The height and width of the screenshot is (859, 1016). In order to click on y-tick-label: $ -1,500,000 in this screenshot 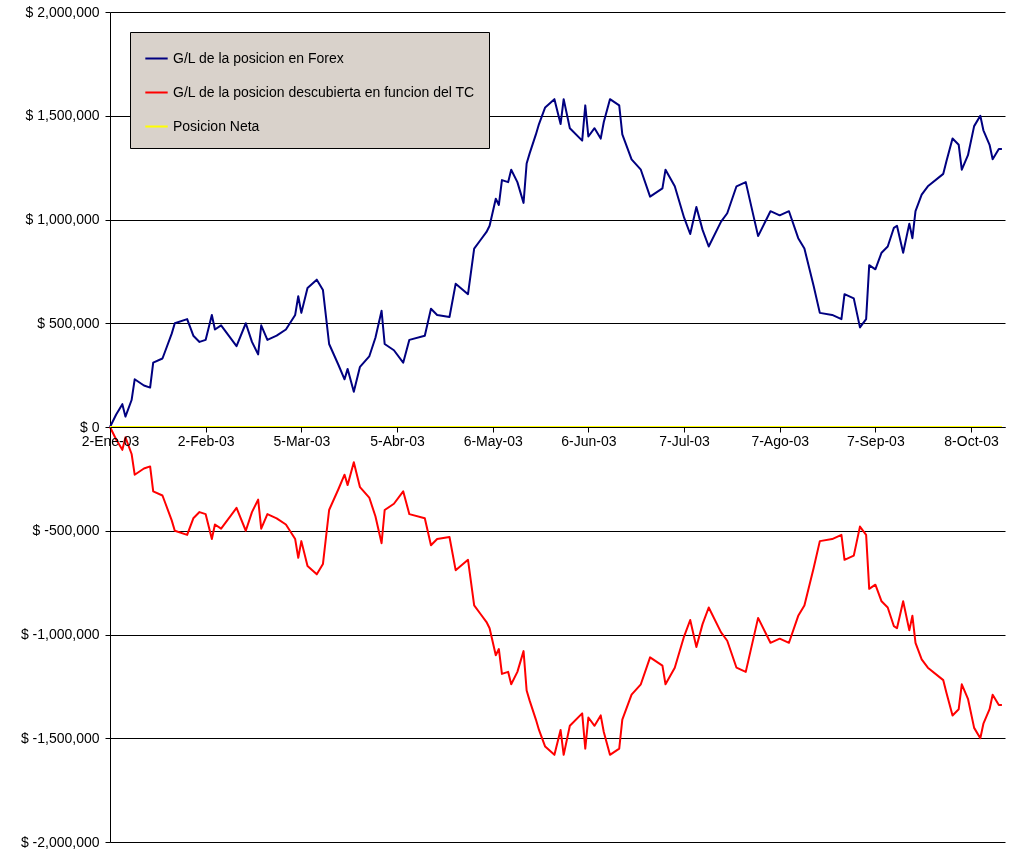, I will do `click(60, 737)`.